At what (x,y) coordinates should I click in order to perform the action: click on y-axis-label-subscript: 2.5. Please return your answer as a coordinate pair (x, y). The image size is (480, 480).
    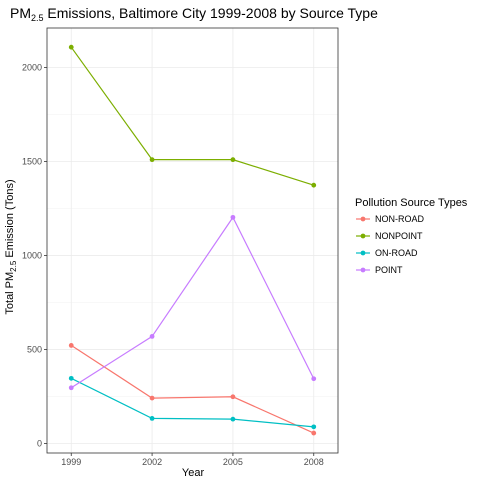
    Looking at the image, I should click on (13, 266).